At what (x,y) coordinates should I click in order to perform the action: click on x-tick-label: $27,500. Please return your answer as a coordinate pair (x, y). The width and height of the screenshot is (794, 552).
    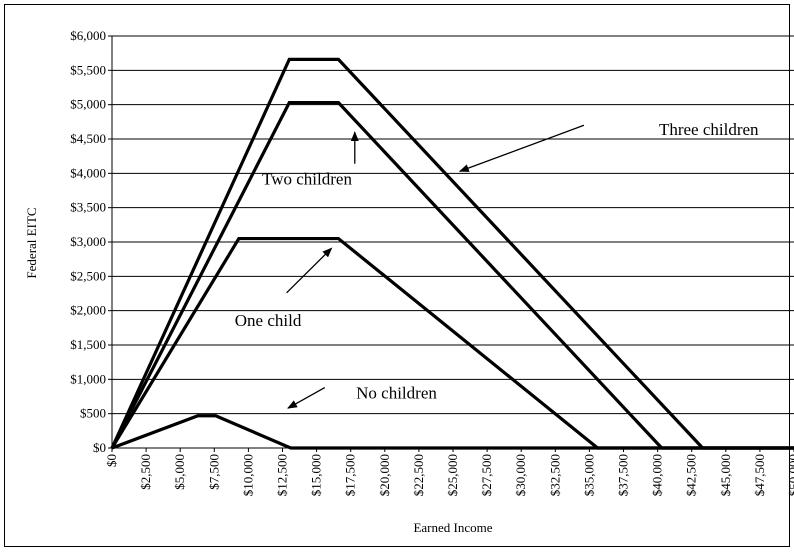
    Looking at the image, I should click on (486, 475).